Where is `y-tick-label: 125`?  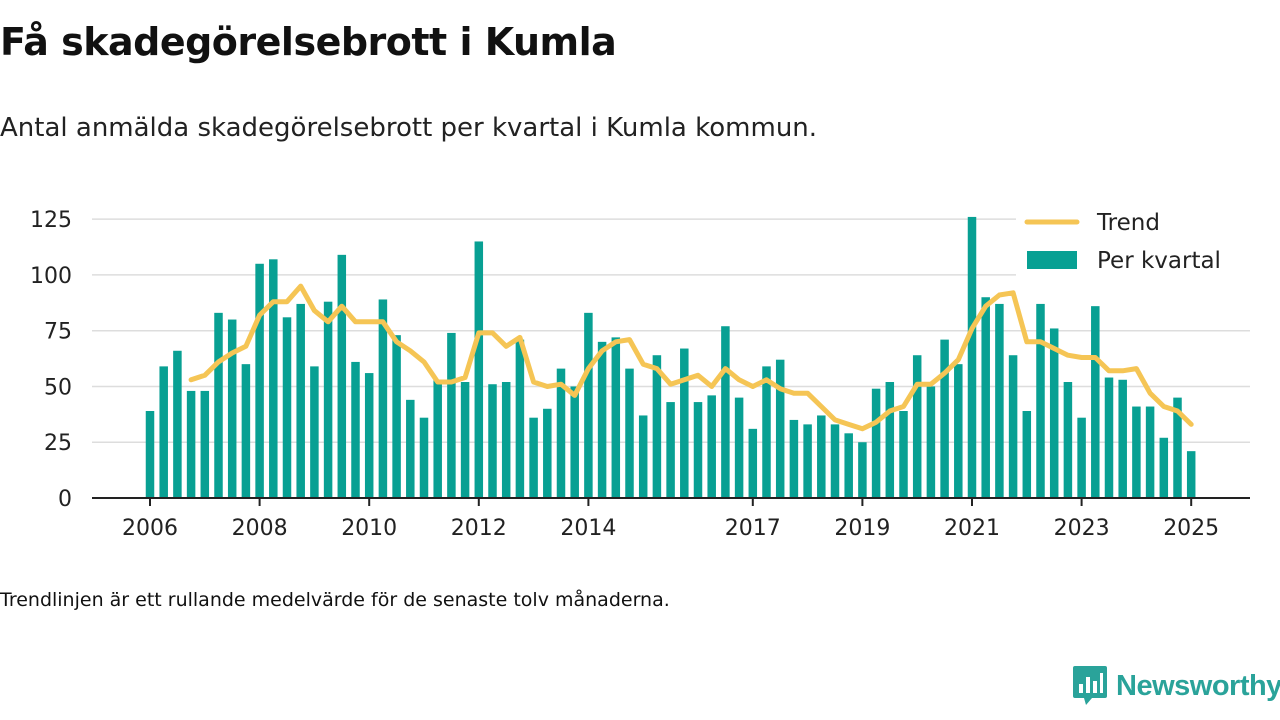 y-tick-label: 125 is located at coordinates (51, 220).